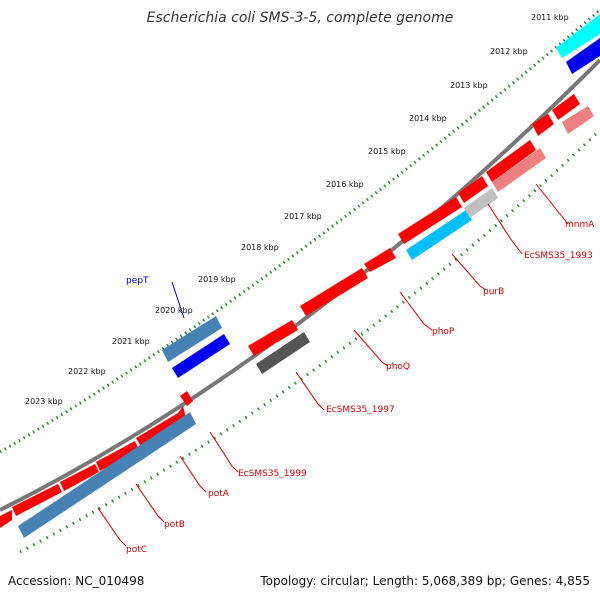 Image resolution: width=600 pixels, height=600 pixels. Describe the element at coordinates (131, 341) in the screenshot. I see `tick-label: 2021 kbp` at that location.